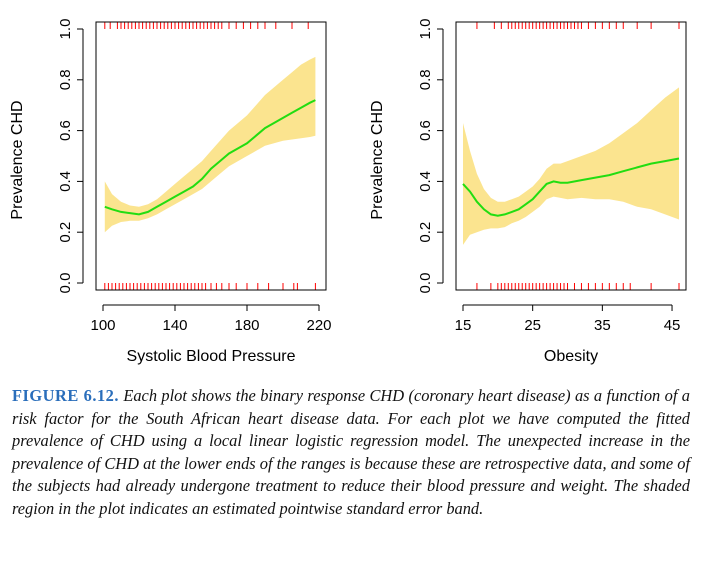 The image size is (701, 572). What do you see at coordinates (65, 79) in the screenshot?
I see `y-tick-label-sbp-4: 0.8` at bounding box center [65, 79].